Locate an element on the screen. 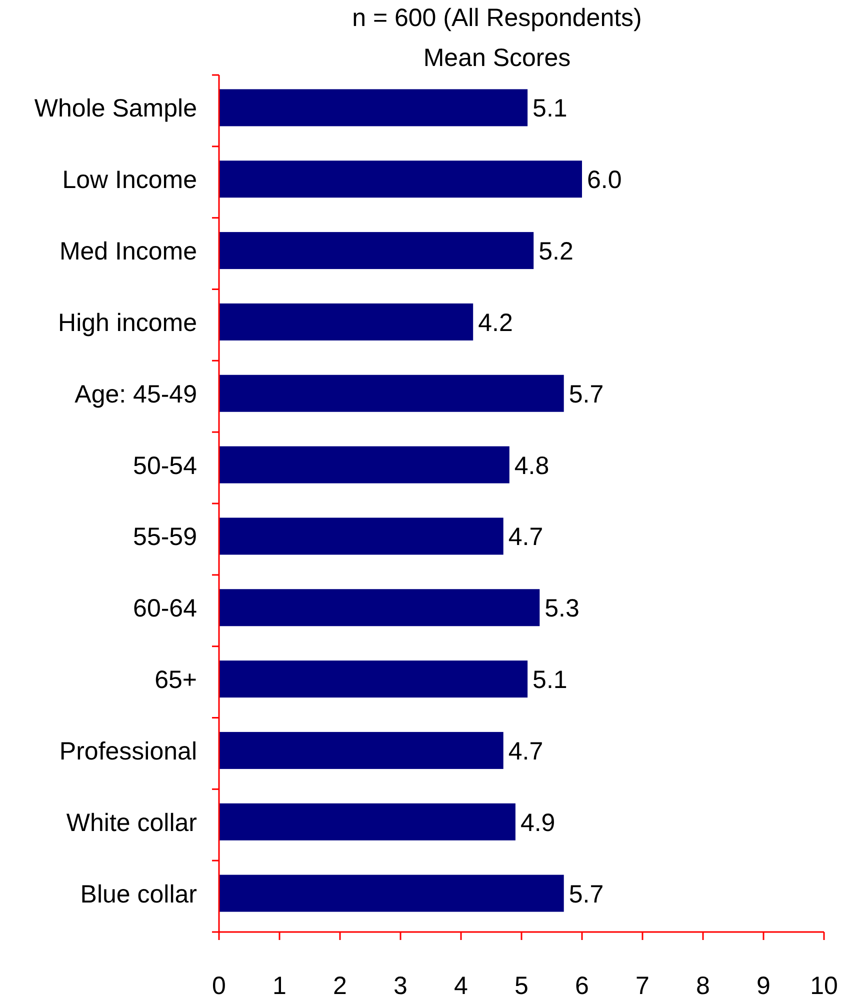 The width and height of the screenshot is (842, 998). x-tick-label: 4 is located at coordinates (461, 985).